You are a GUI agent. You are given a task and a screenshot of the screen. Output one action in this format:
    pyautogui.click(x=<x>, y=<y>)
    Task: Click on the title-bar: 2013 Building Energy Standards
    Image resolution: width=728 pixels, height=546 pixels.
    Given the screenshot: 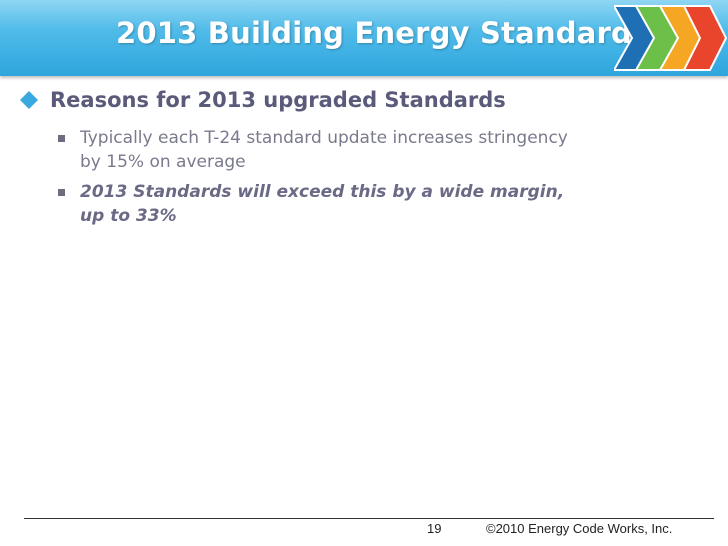 What is the action you would take?
    pyautogui.click(x=364, y=38)
    